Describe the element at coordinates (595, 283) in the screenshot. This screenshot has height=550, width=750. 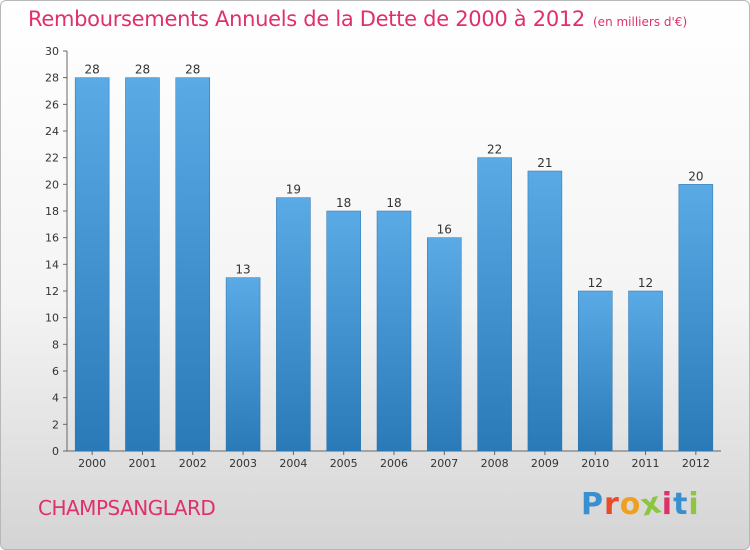
I see `data-label-2010: 12` at that location.